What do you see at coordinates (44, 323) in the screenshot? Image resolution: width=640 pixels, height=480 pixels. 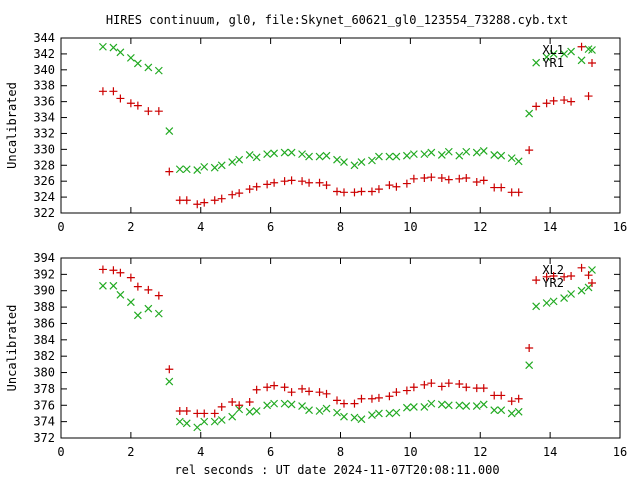 I see `y-tick-label: 386` at bounding box center [44, 323].